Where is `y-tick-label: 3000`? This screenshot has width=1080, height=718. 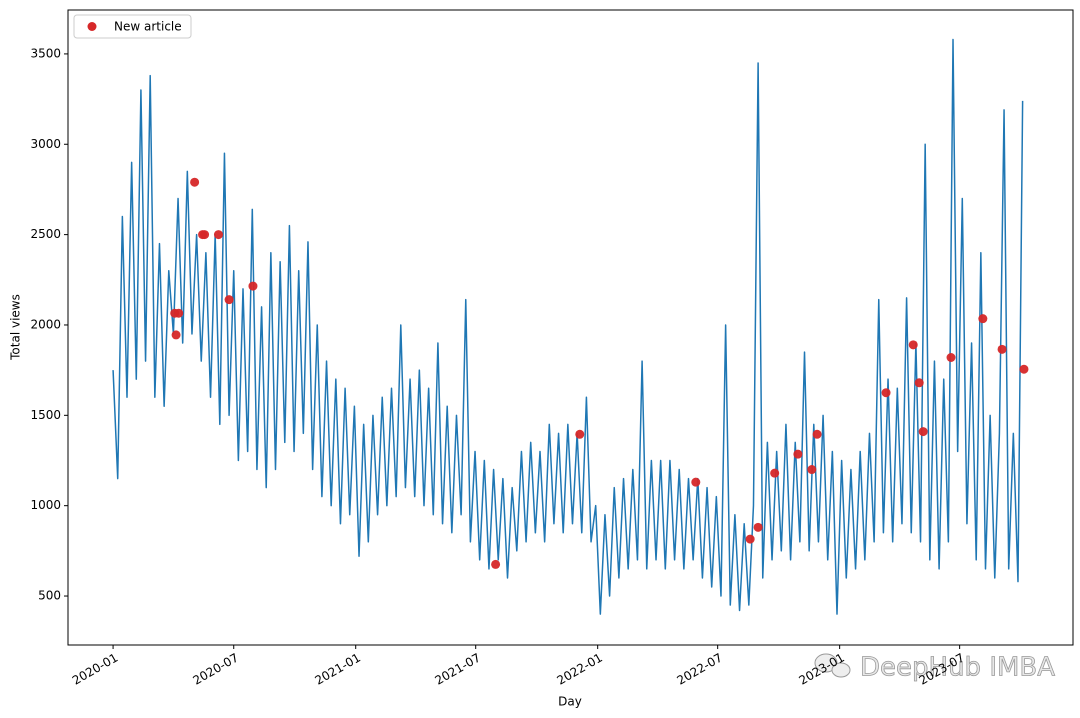
y-tick-label: 3000 is located at coordinates (45, 144).